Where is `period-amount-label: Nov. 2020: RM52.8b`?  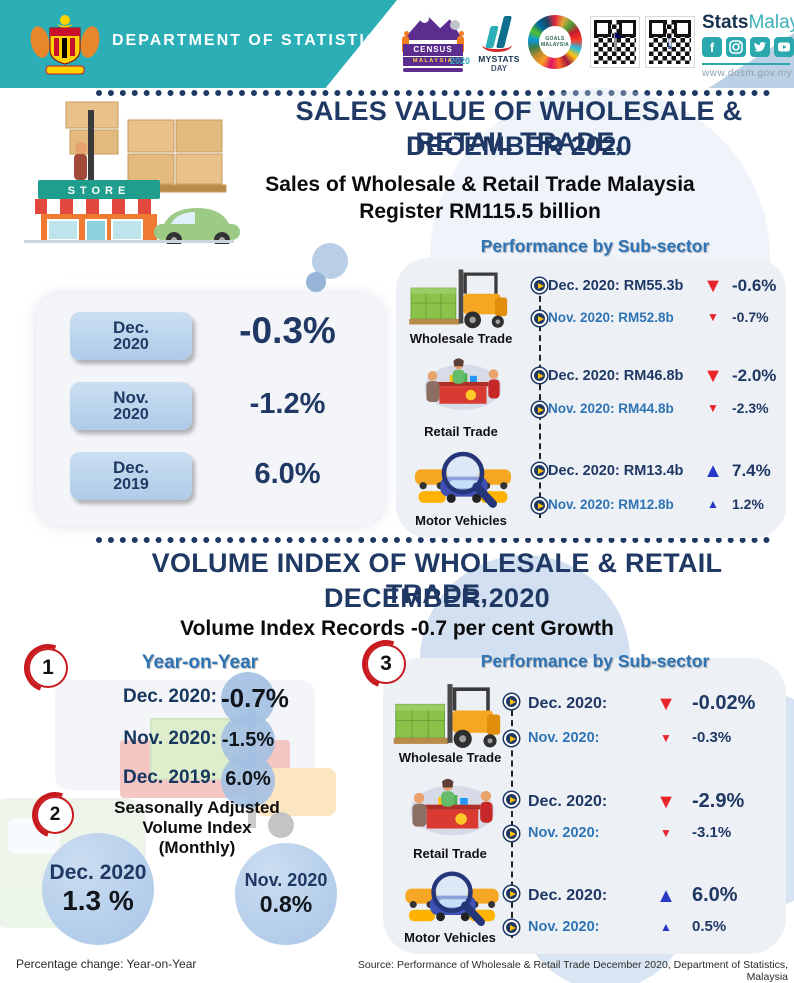 period-amount-label: Nov. 2020: RM52.8b is located at coordinates (611, 317).